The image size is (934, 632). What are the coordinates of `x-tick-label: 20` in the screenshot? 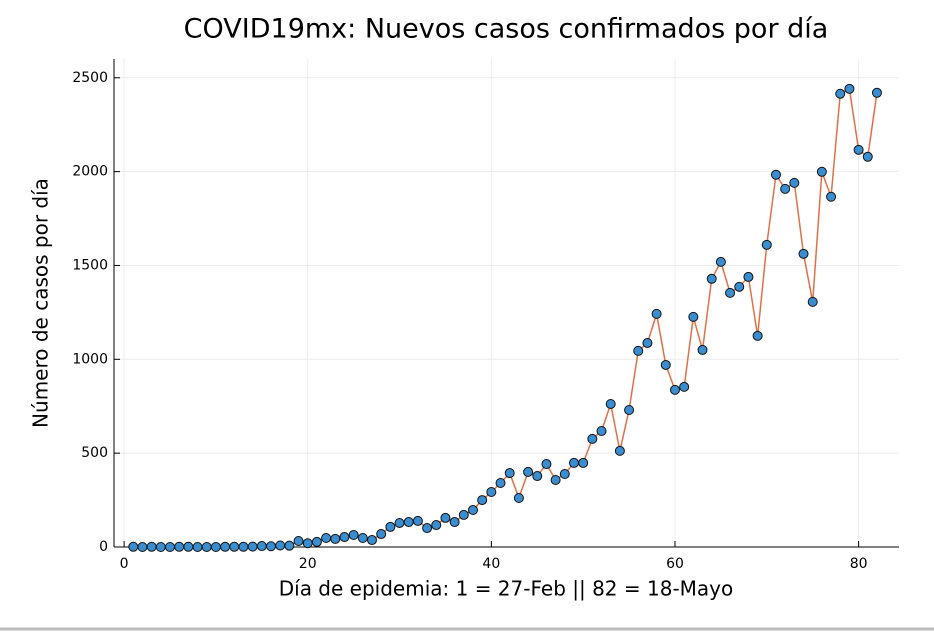 It's located at (308, 564).